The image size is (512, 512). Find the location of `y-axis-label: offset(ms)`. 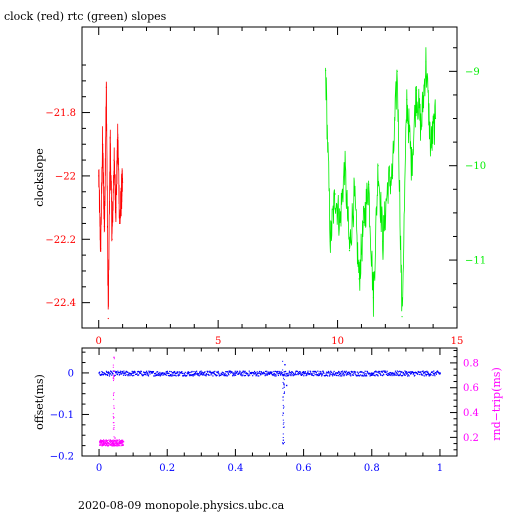

y-axis-label: offset(ms) is located at coordinates (39, 402).